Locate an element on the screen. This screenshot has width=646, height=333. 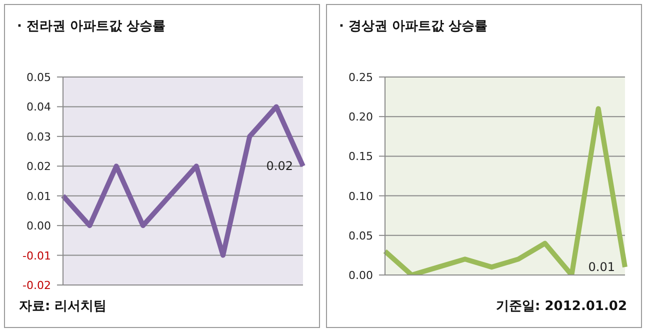
y-tick-label: 0.15 is located at coordinates (360, 157).